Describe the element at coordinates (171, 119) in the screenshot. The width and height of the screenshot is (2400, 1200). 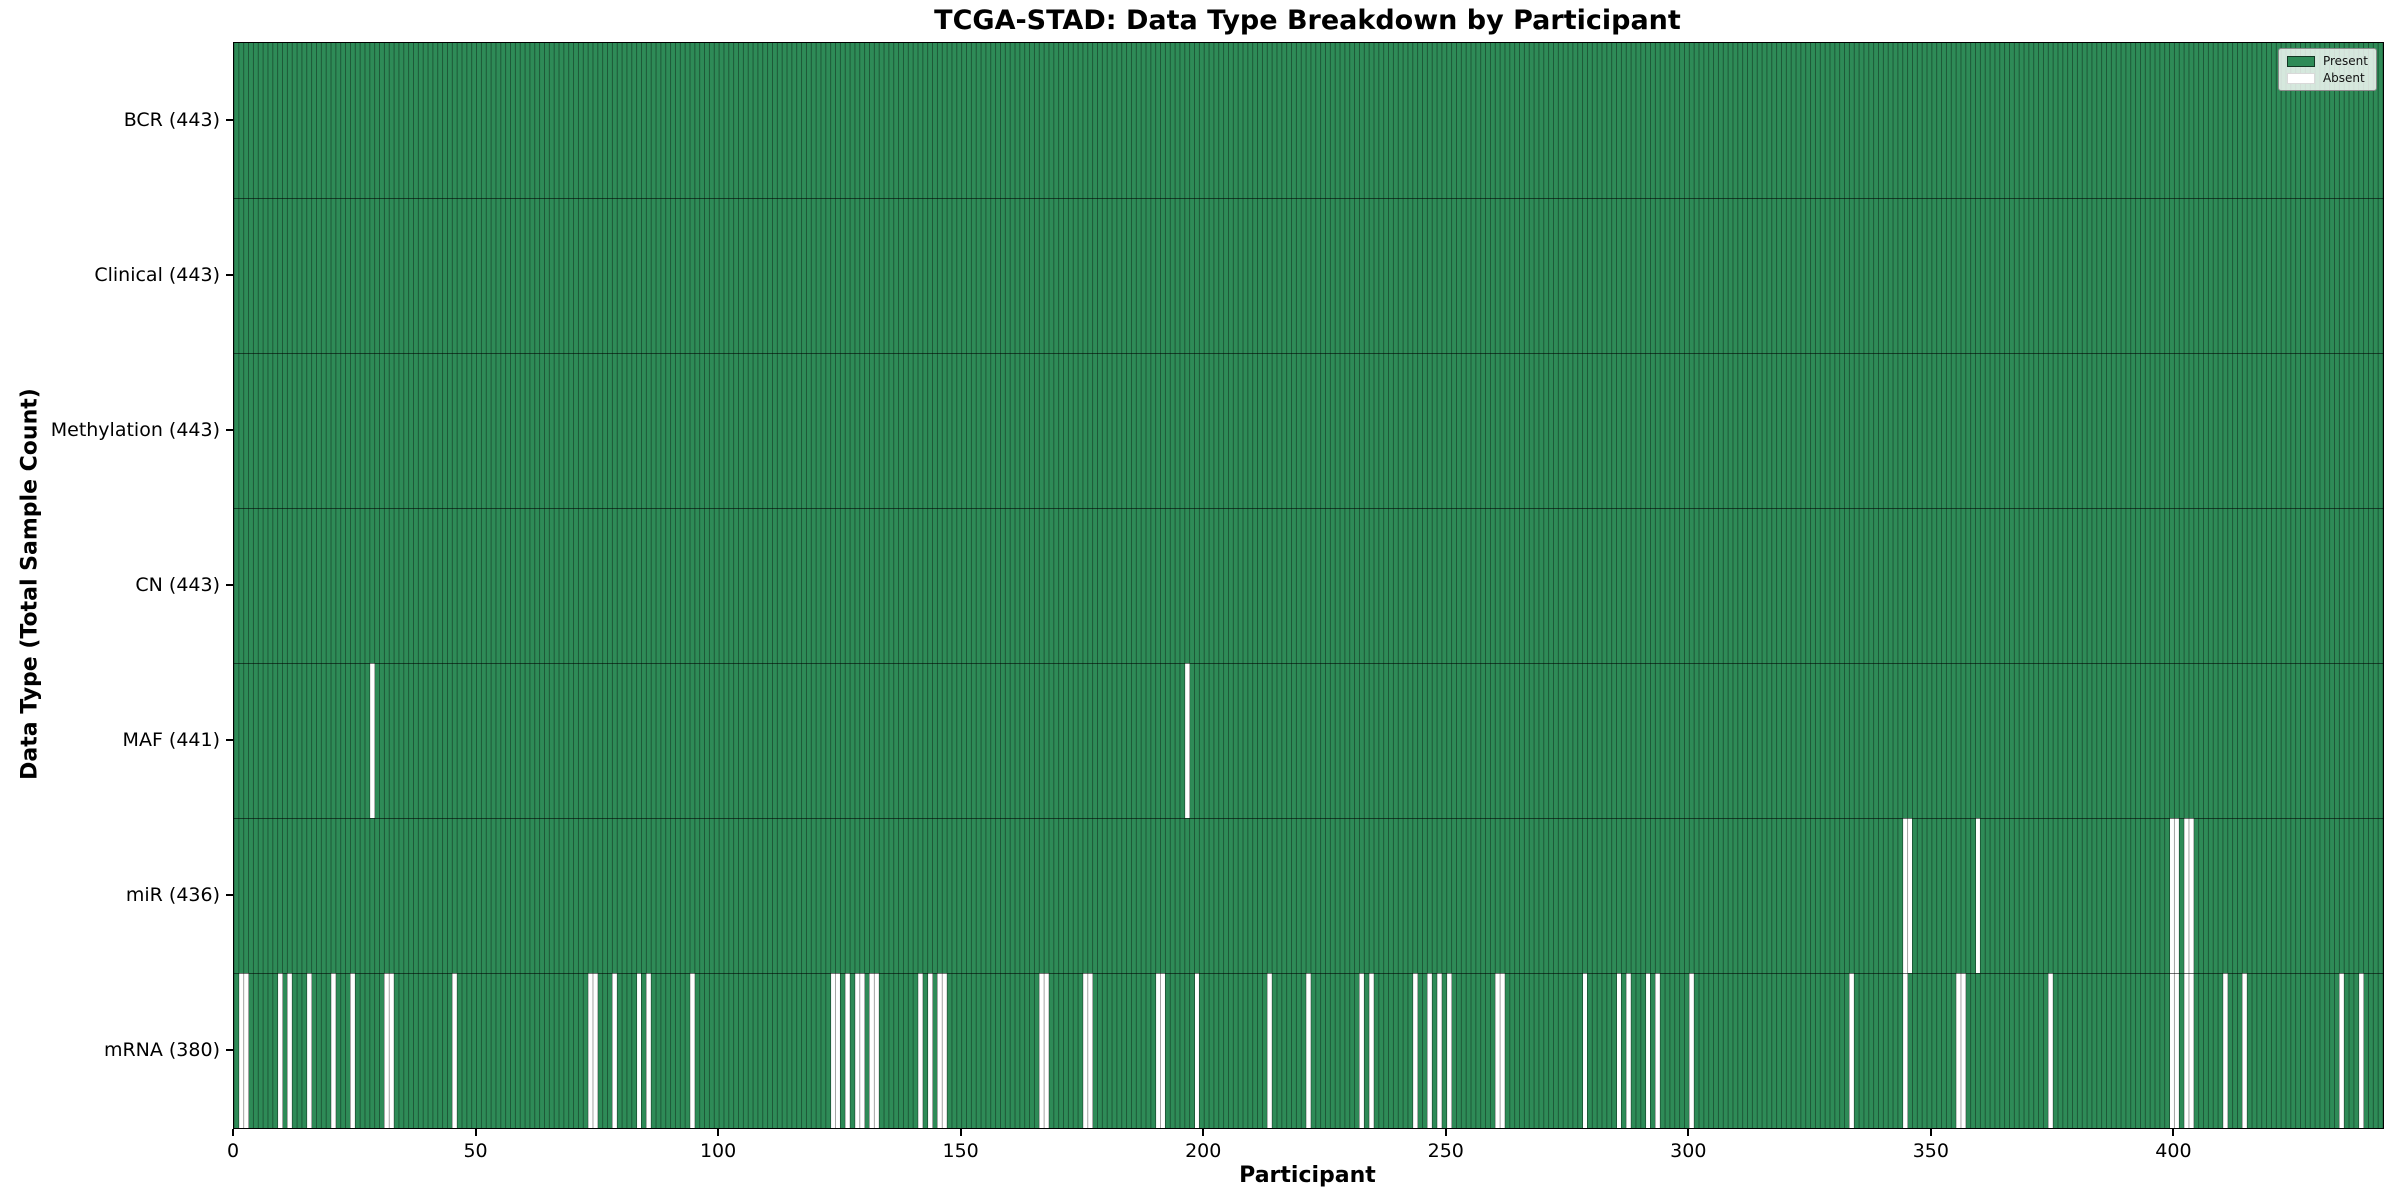
I see `y-tick-label-bcr: BCR (443)` at that location.